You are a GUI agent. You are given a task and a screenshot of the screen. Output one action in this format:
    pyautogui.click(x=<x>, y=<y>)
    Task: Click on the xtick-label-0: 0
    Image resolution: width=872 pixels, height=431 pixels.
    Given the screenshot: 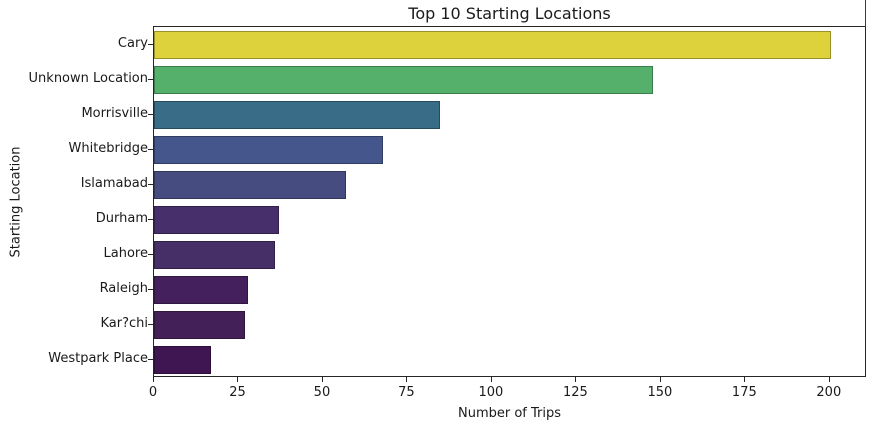 What is the action you would take?
    pyautogui.click(x=153, y=392)
    